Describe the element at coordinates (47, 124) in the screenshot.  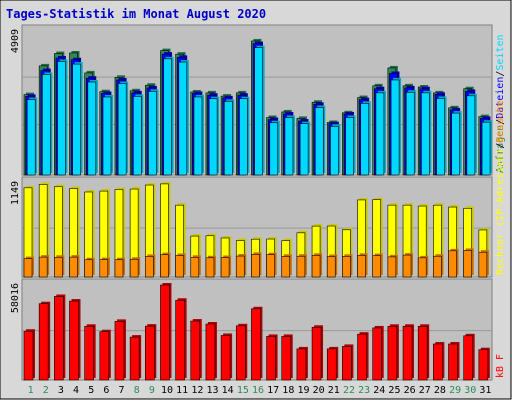
I see `requests-bar-pages: 2: 3430` at that location.